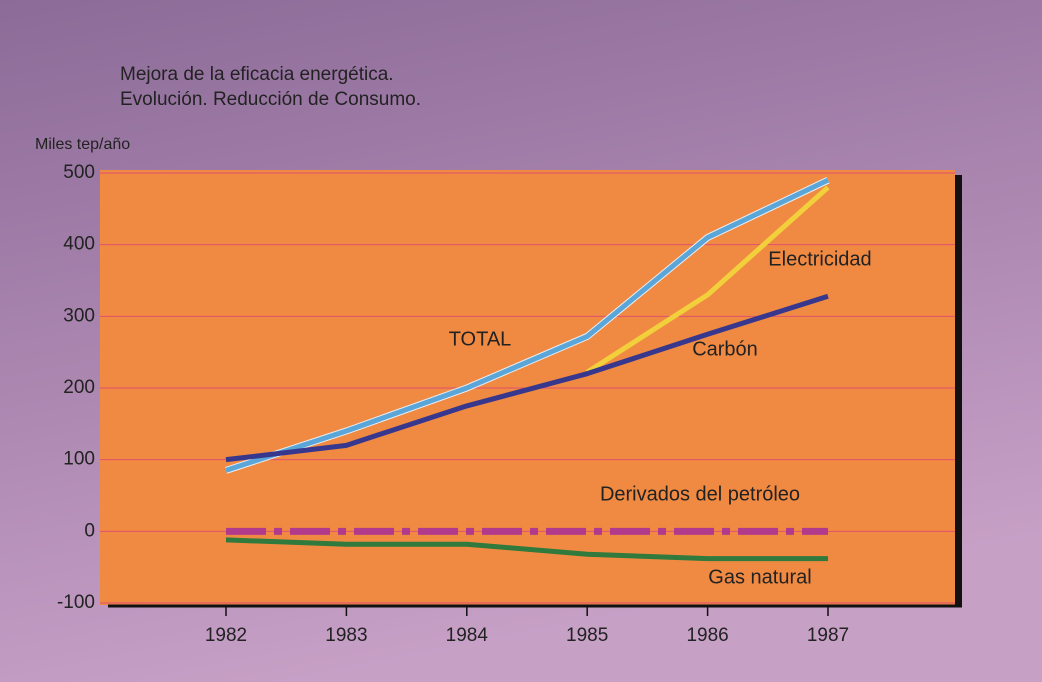  What do you see at coordinates (257, 74) in the screenshot?
I see `chart-title: Mejora de la eficacia energética.` at bounding box center [257, 74].